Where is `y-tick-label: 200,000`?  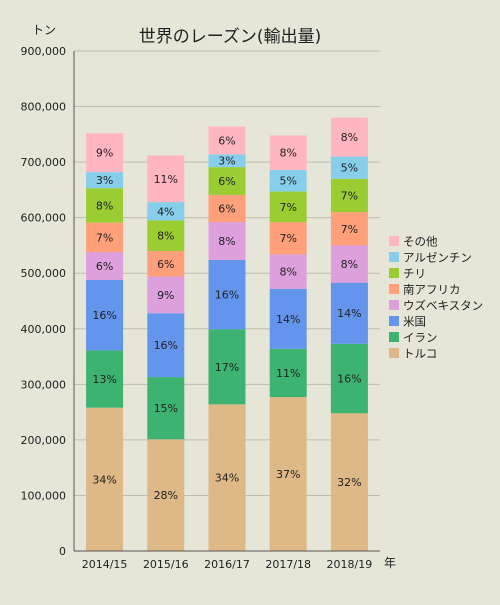
y-tick-label: 200,000 is located at coordinates (44, 440).